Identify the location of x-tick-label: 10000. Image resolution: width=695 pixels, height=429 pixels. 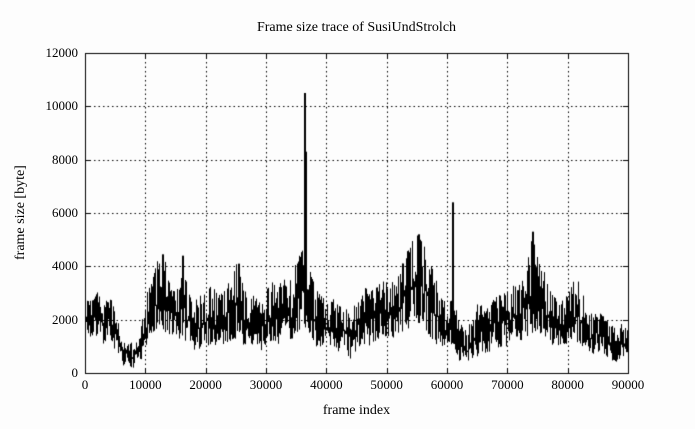
(145, 384).